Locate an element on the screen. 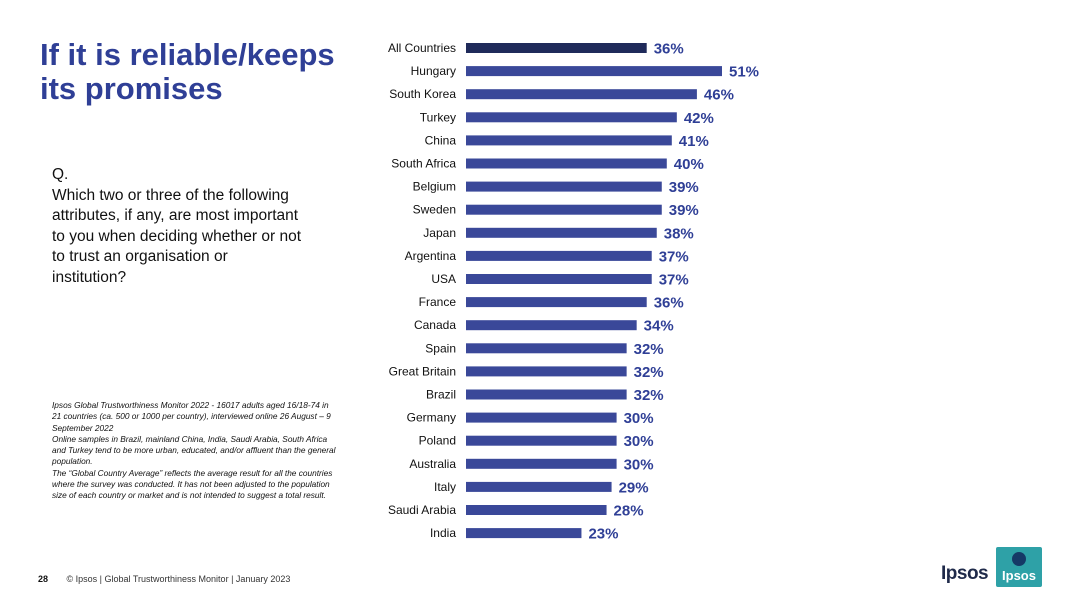 This screenshot has height=607, width=1080. ipsos-logo-icon: Ipsos is located at coordinates (1019, 567).